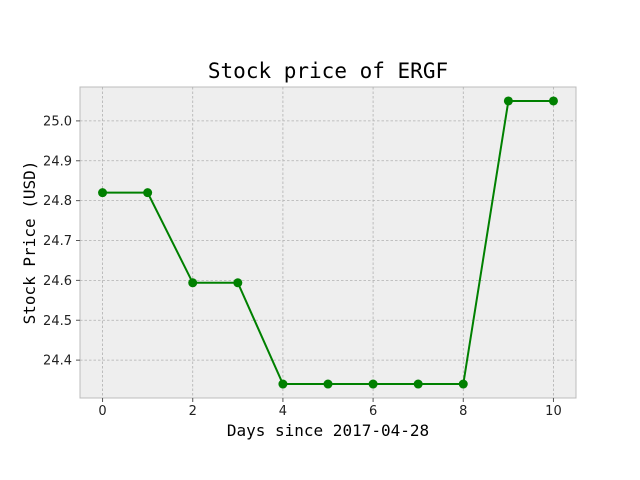 The height and width of the screenshot is (480, 640). Describe the element at coordinates (193, 411) in the screenshot. I see `x-tick-label: 2` at that location.